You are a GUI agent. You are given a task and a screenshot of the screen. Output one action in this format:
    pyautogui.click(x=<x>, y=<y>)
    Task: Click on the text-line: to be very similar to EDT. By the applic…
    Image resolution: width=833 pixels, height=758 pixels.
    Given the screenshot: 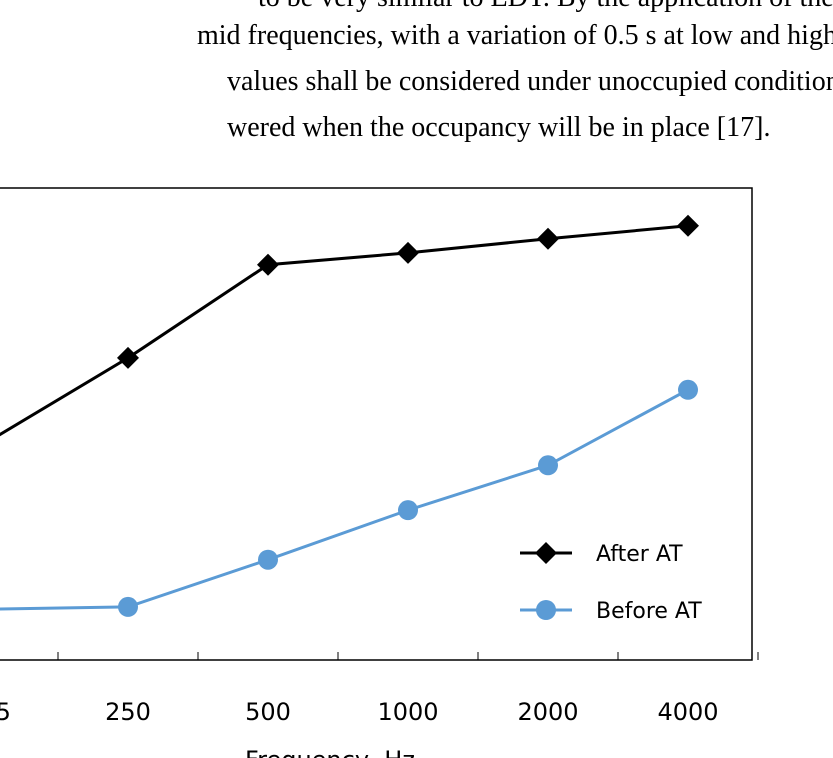 What is the action you would take?
    pyautogui.click(x=545, y=7)
    